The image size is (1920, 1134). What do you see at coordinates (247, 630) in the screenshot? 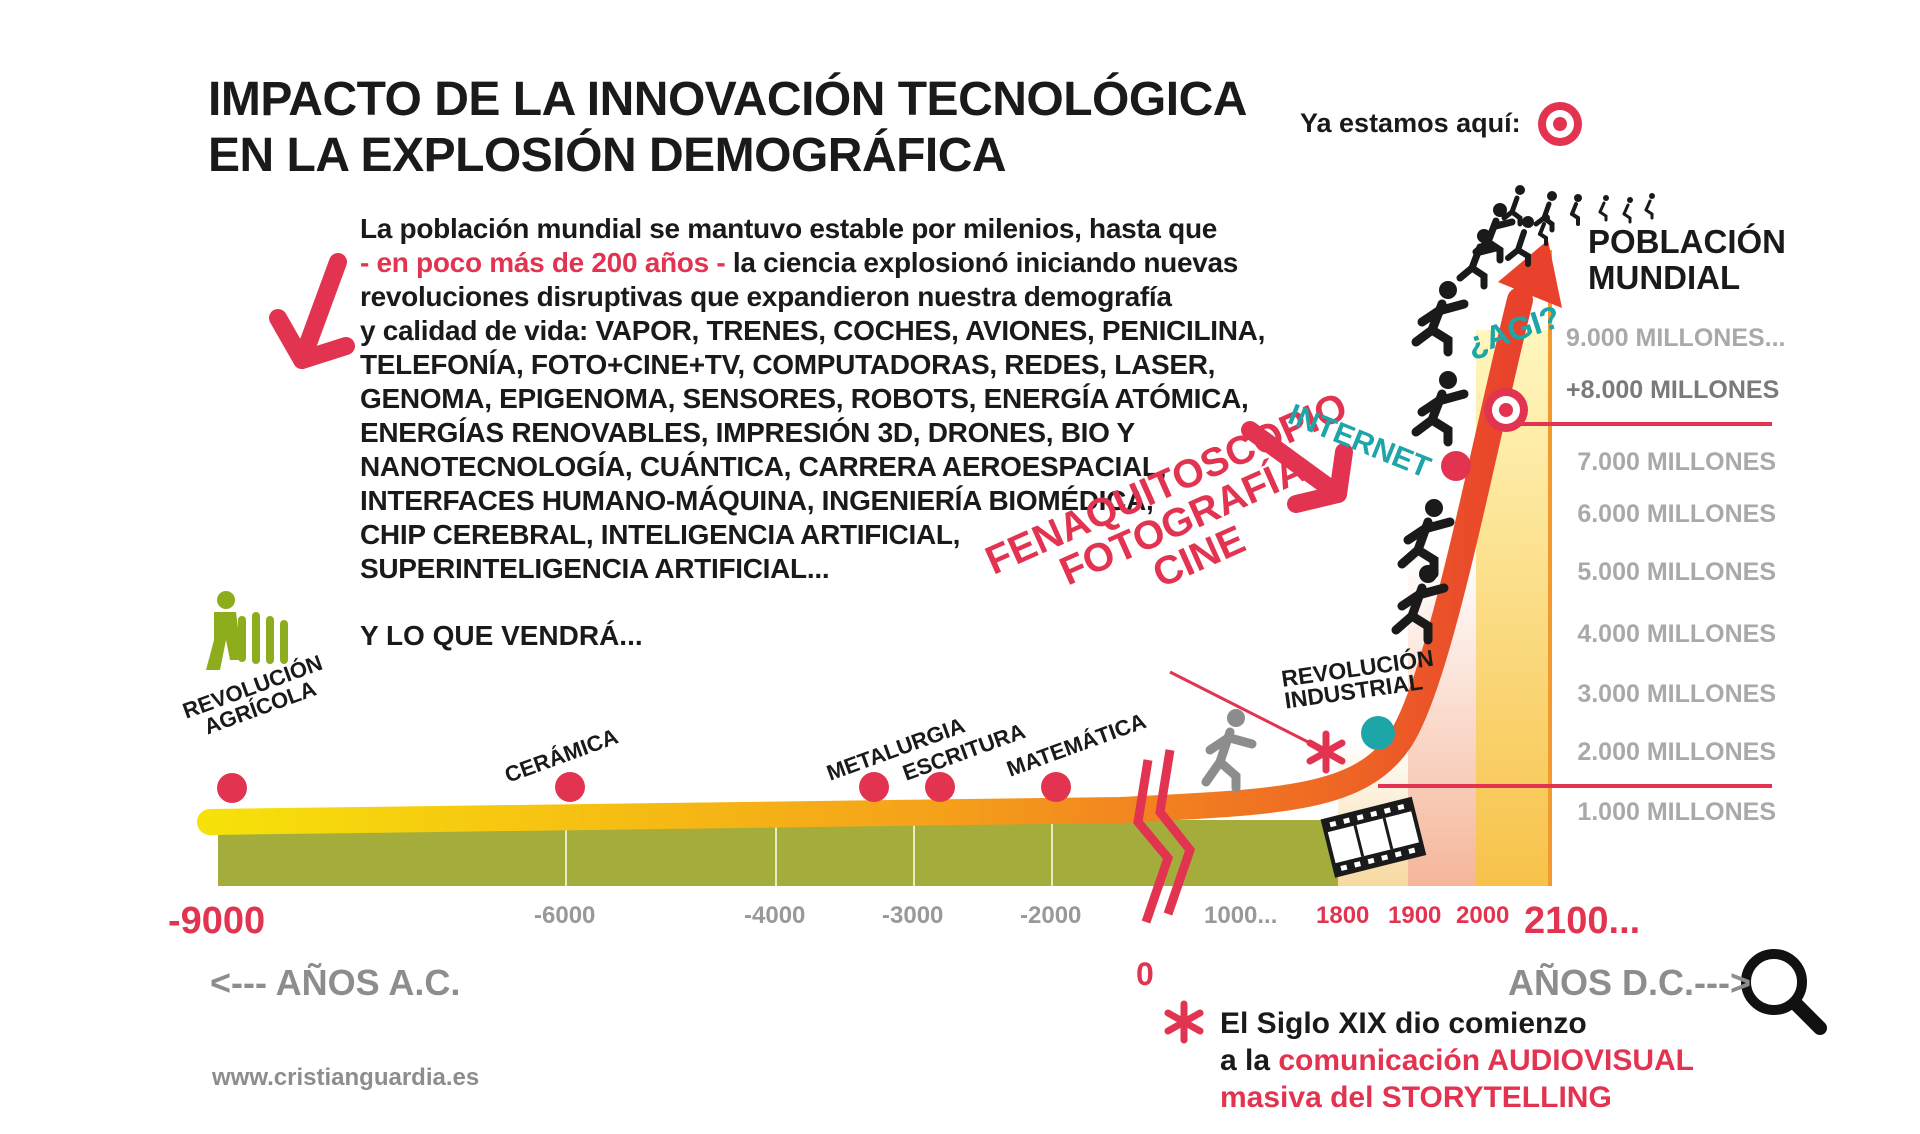
I see `farmer-icon` at bounding box center [247, 630].